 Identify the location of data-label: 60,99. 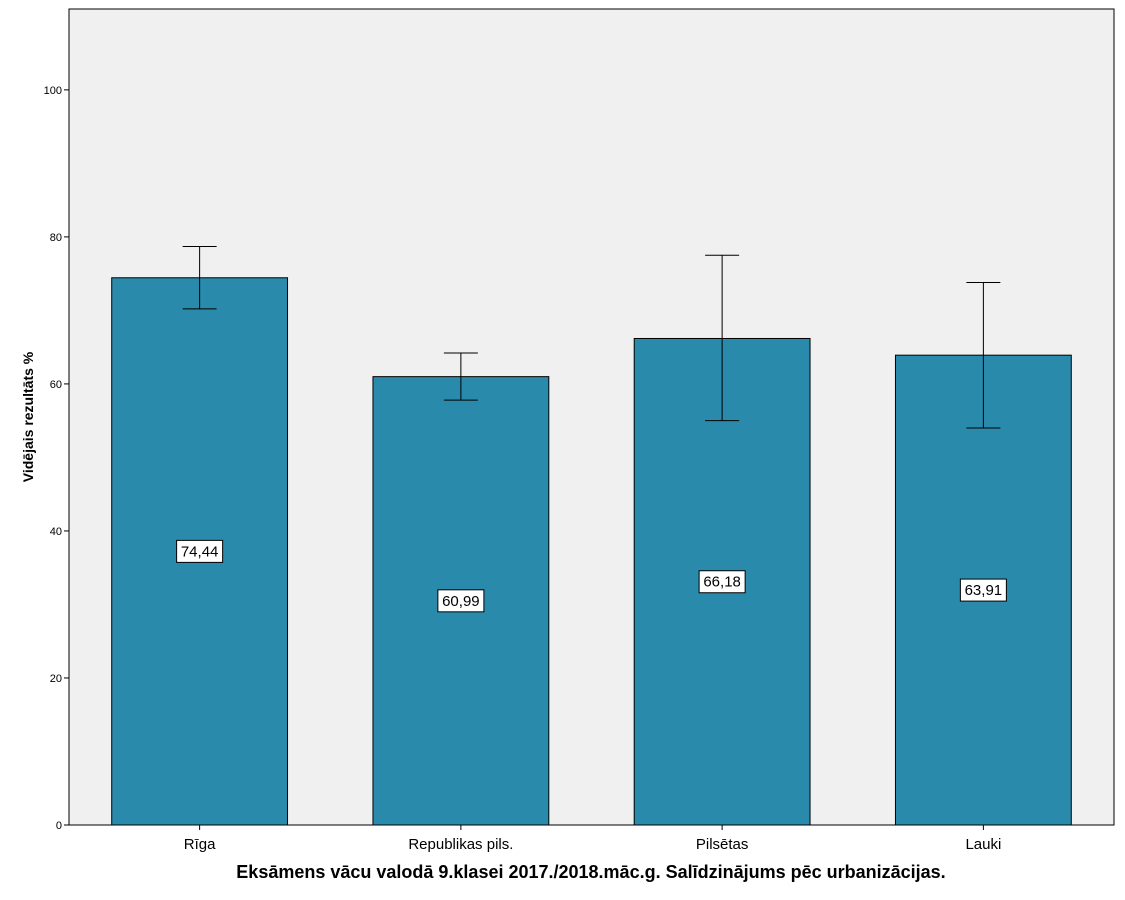
(461, 601).